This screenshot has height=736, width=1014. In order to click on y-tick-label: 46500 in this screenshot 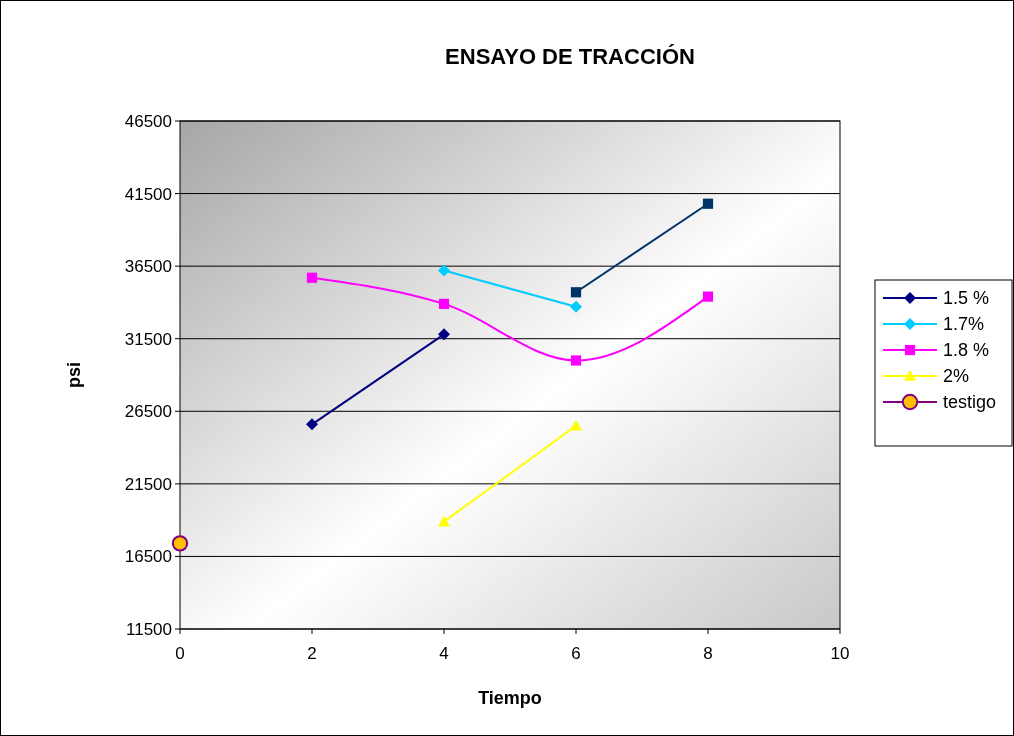, I will do `click(148, 121)`.